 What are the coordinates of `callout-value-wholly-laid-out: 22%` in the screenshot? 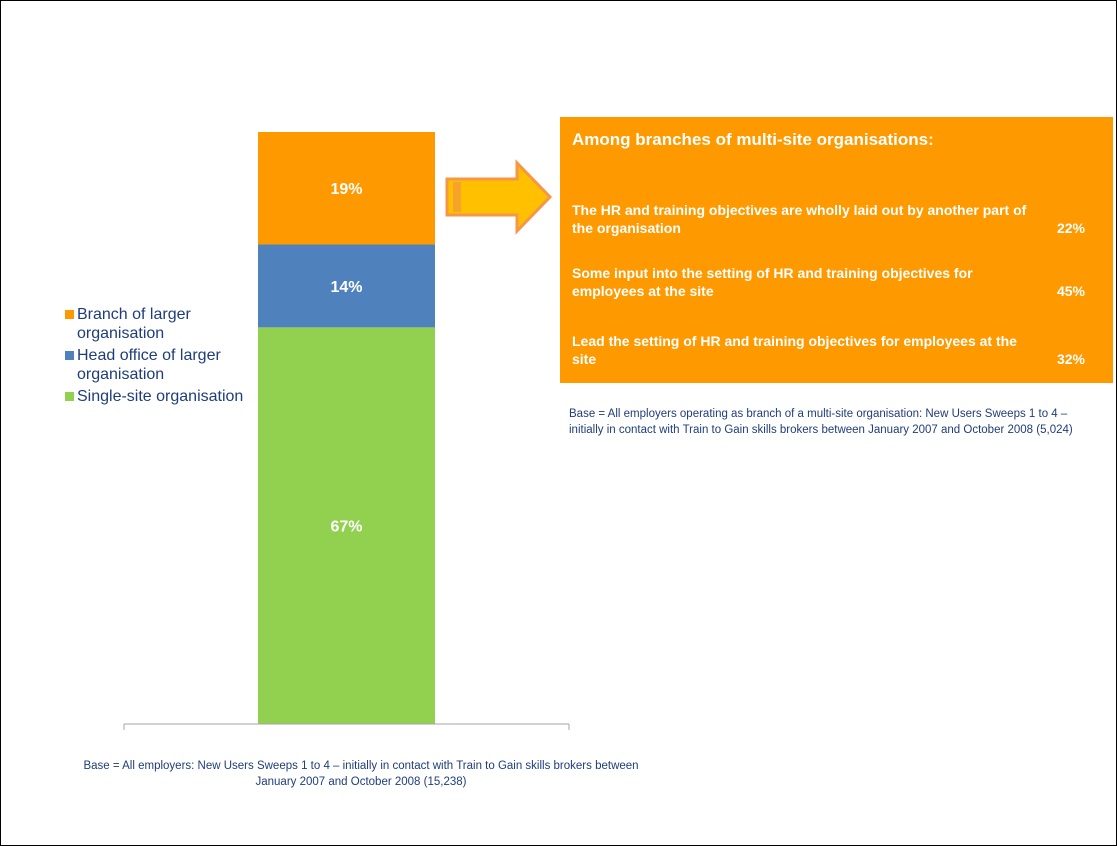 It's located at (1070, 228).